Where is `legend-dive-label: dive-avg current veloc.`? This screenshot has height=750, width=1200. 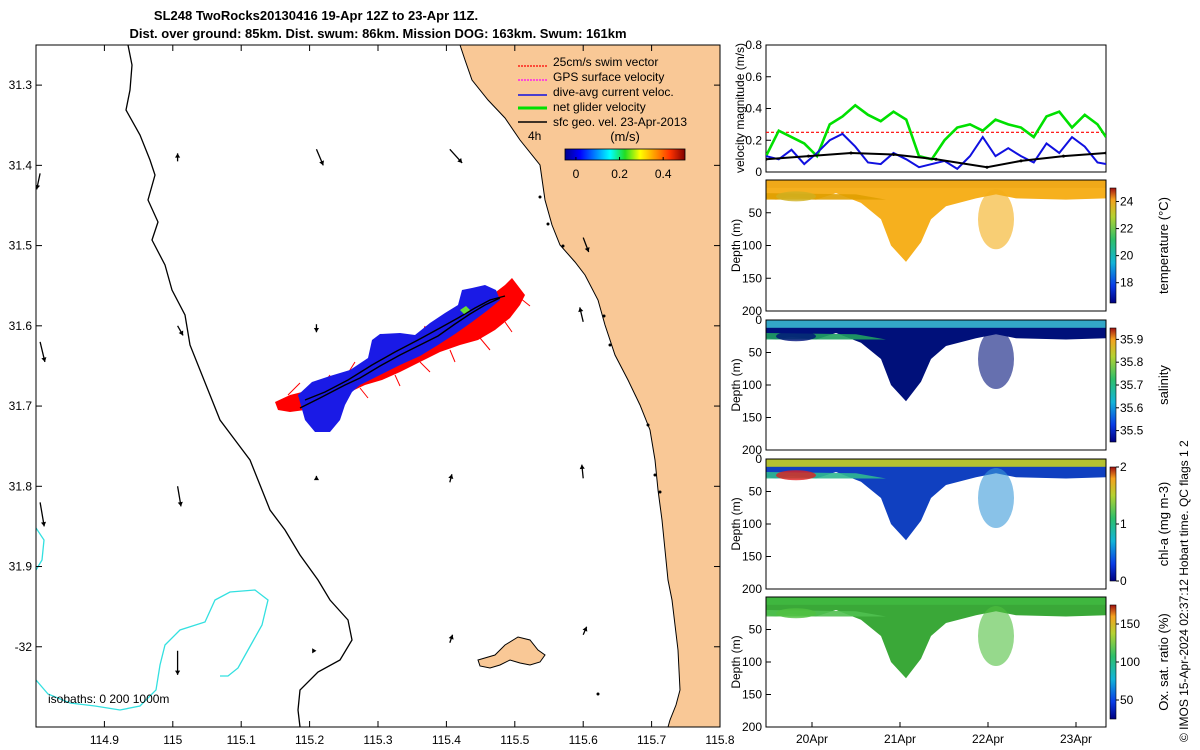
legend-dive-label: dive-avg current veloc. is located at coordinates (613, 92).